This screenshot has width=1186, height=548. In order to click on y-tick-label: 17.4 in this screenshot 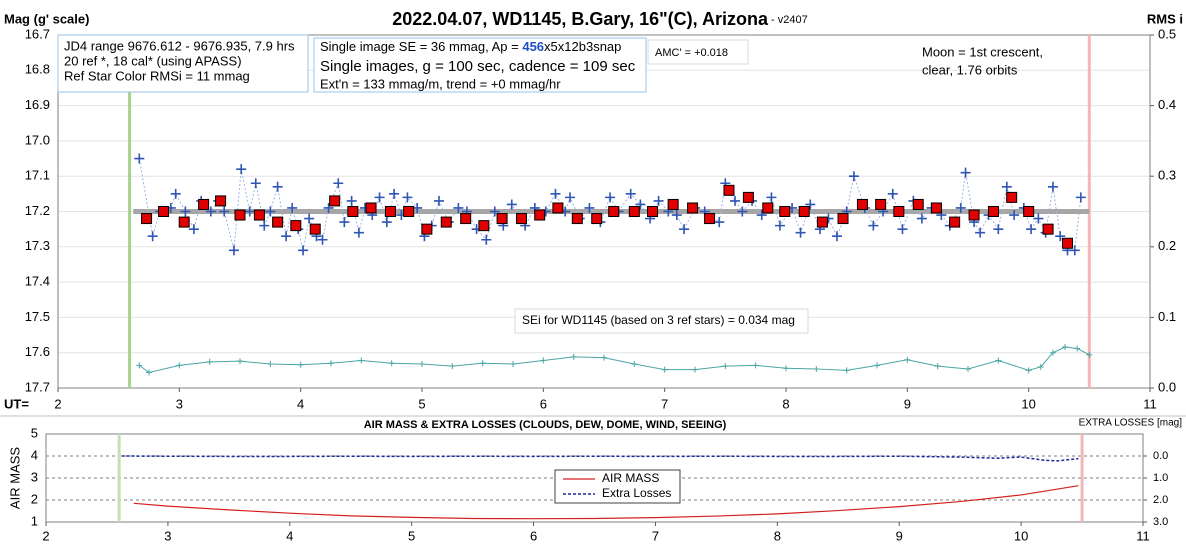, I will do `click(37, 281)`.